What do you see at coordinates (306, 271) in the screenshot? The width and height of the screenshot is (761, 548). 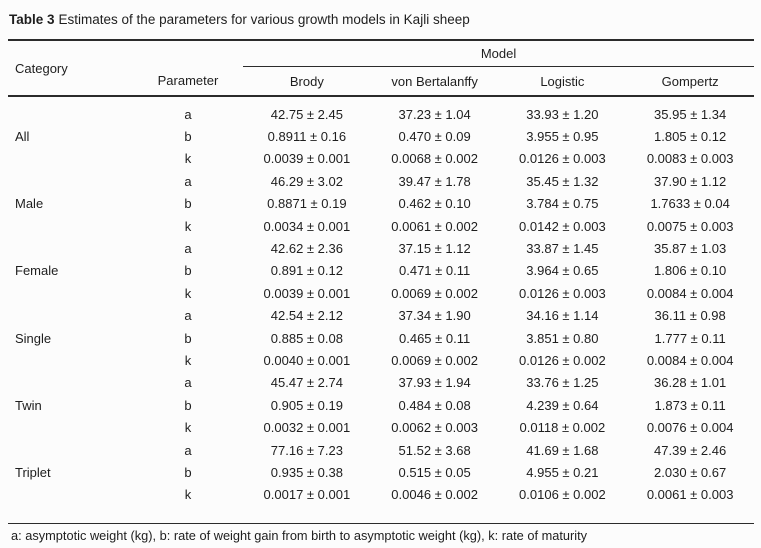 I see `value-cell: 0.891 ± 0.12` at bounding box center [306, 271].